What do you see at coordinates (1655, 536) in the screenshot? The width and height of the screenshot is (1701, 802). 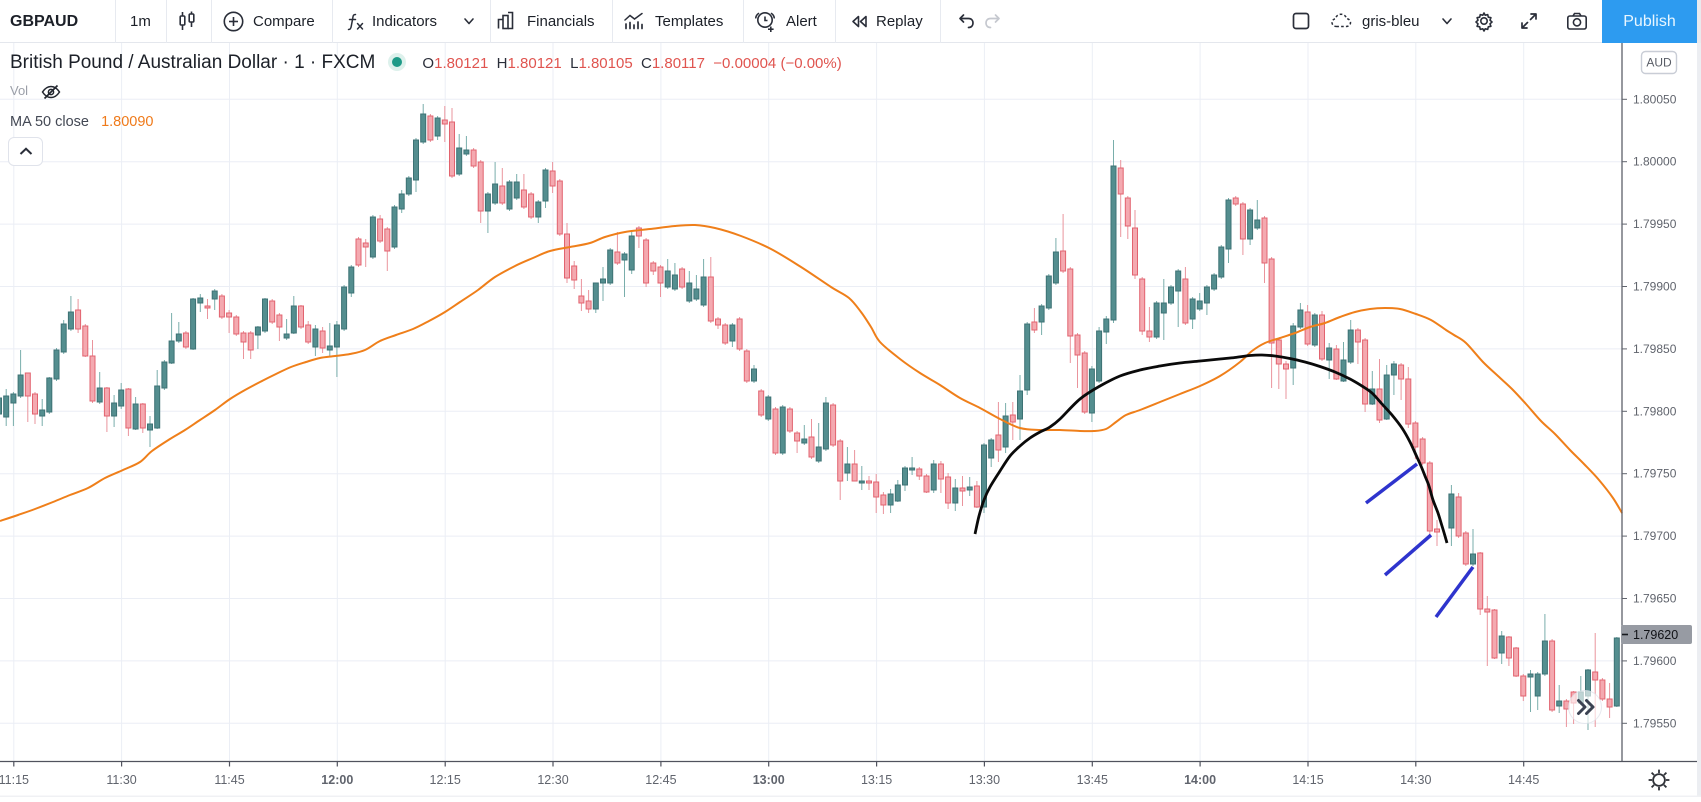 I see `svg-text: 1.79700` at bounding box center [1655, 536].